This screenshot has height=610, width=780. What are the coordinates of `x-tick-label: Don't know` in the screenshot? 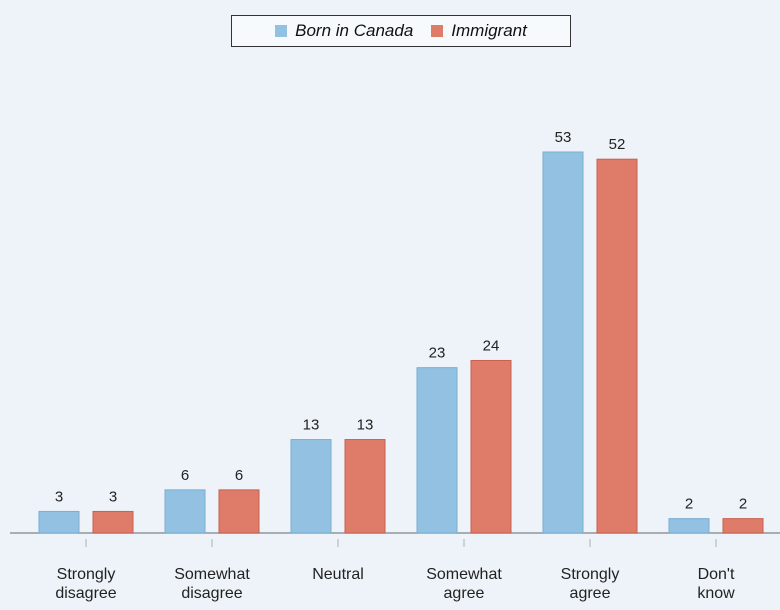 It's located at (716, 584).